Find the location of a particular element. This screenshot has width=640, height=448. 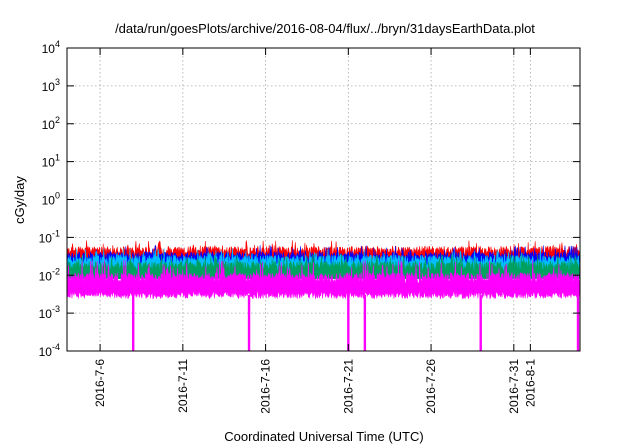

y-axis-label: cGy/day is located at coordinates (19, 200).